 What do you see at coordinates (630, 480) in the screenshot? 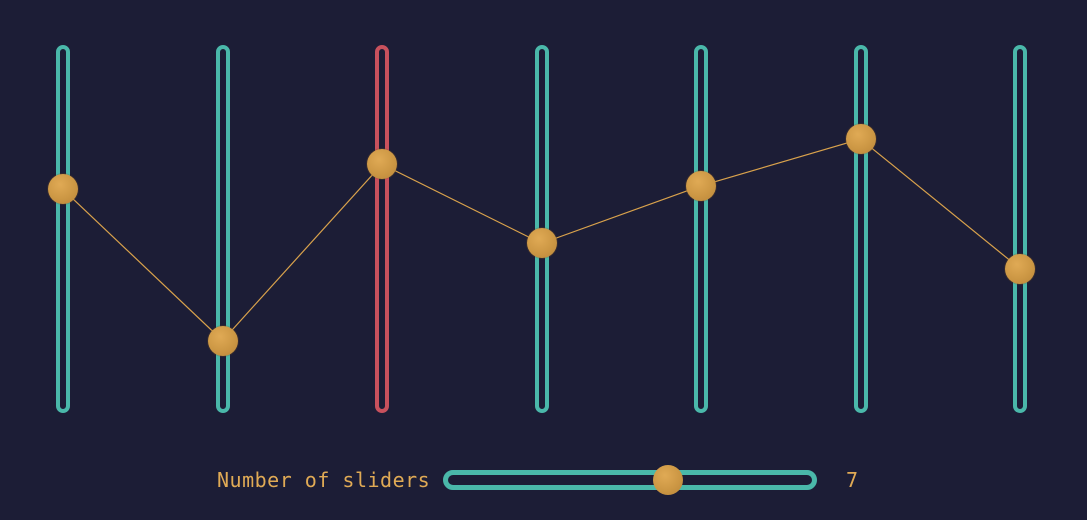
I see `number-of-sliders-track` at bounding box center [630, 480].